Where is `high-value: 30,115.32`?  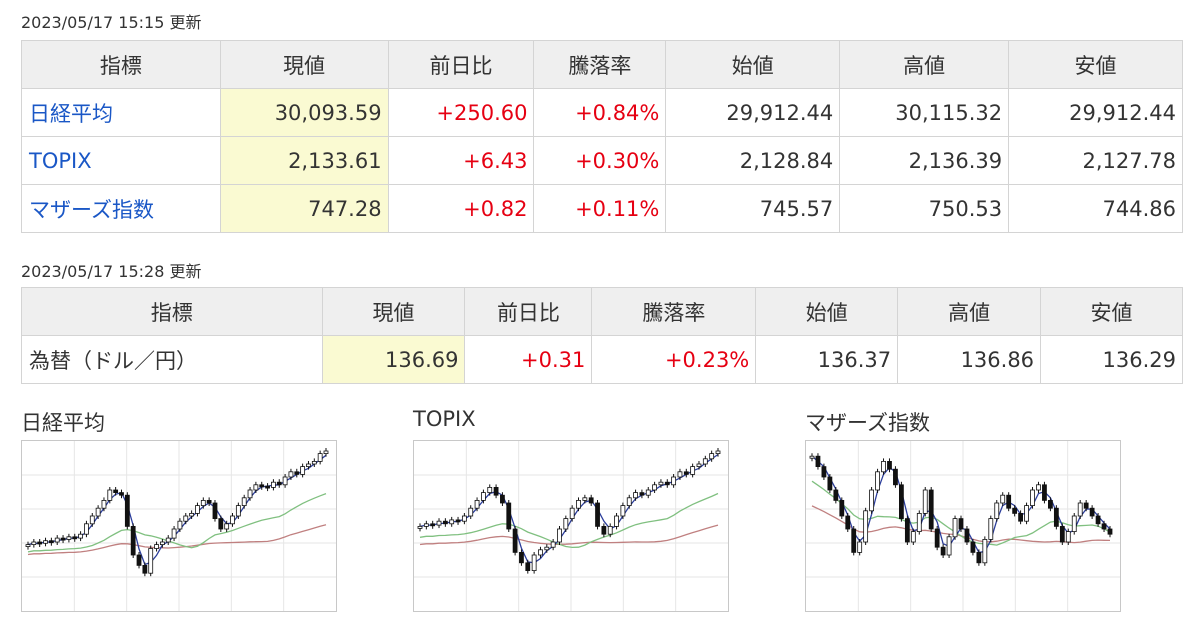
high-value: 30,115.32 is located at coordinates (924, 112).